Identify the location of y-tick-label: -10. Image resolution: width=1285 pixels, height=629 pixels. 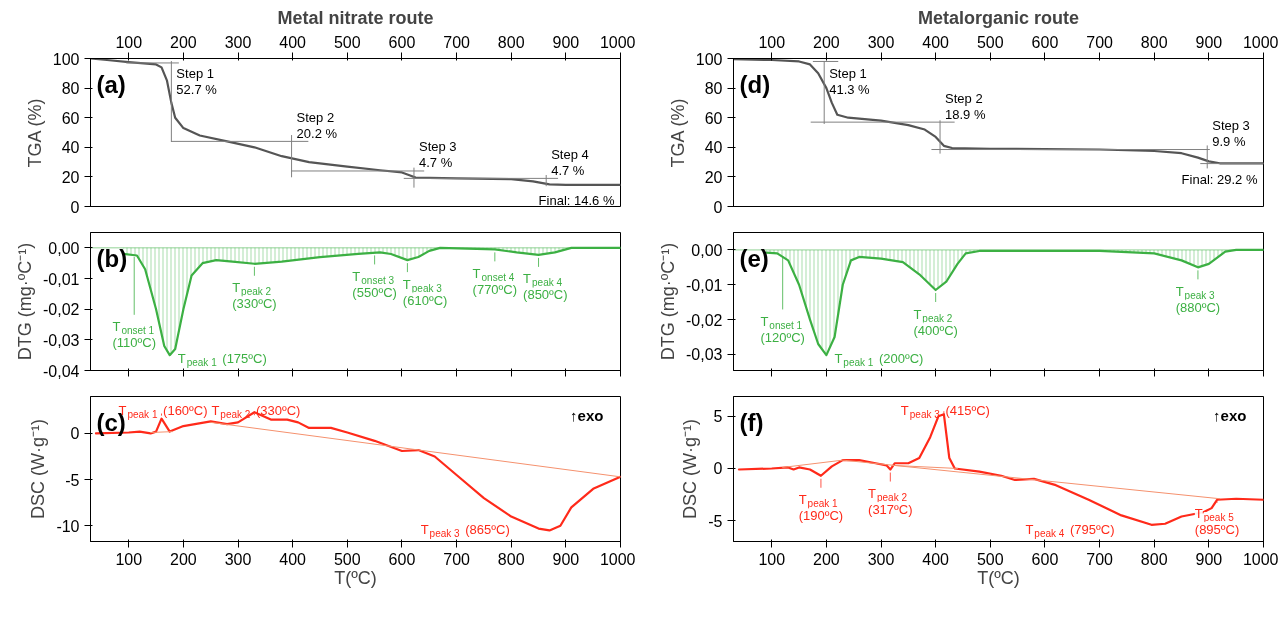
(68, 526).